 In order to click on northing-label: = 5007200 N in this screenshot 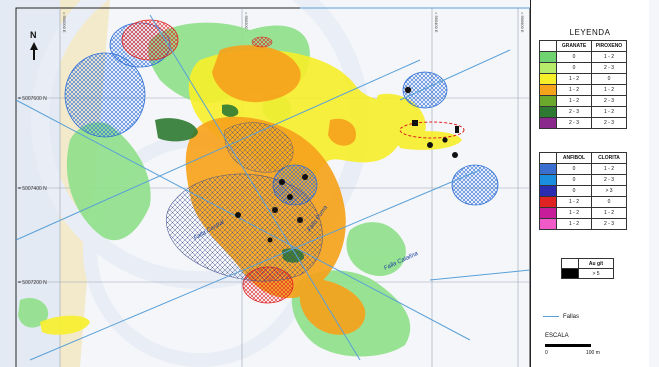, I will do `click(32, 283)`.